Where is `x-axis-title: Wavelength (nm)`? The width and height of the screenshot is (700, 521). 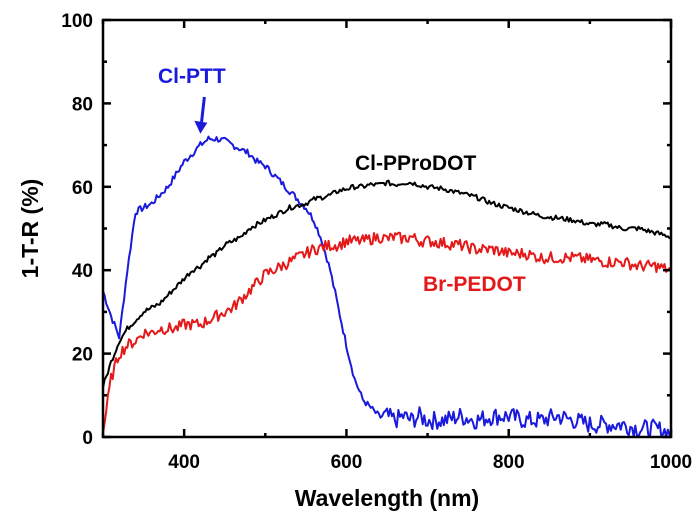
x-axis-title: Wavelength (nm) is located at coordinates (387, 498).